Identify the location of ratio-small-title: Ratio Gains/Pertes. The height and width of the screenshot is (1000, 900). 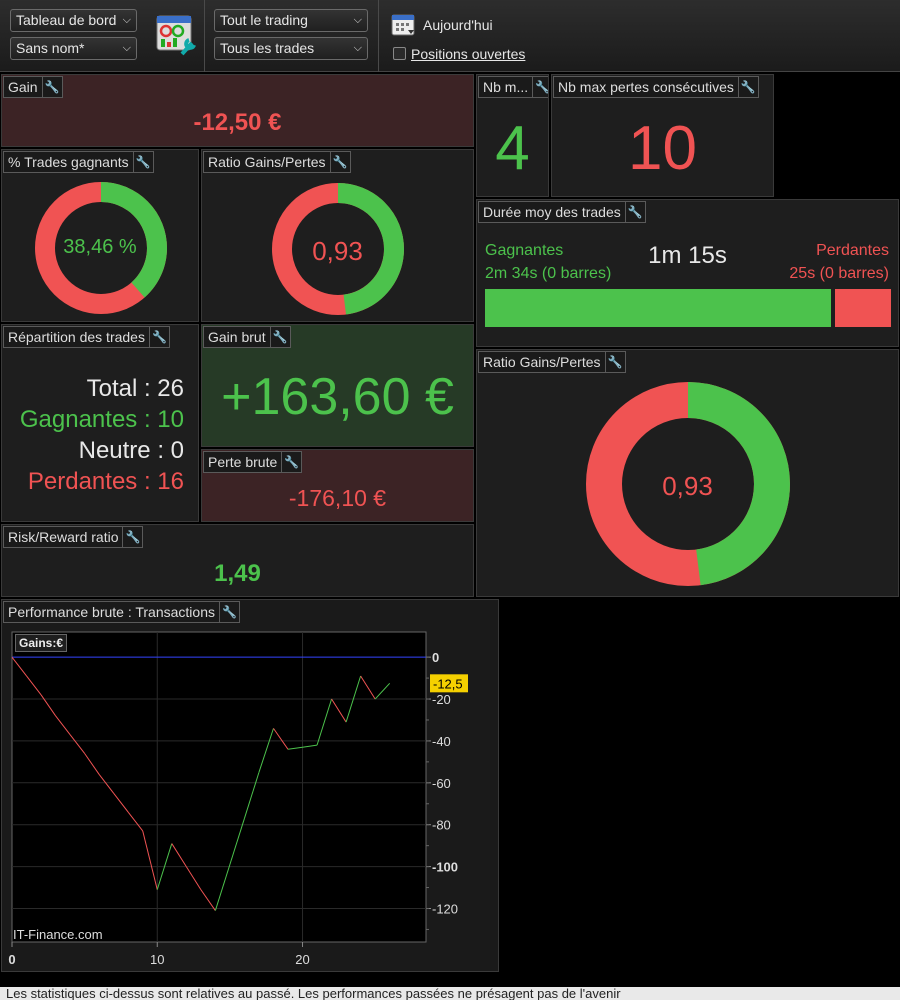
(267, 162).